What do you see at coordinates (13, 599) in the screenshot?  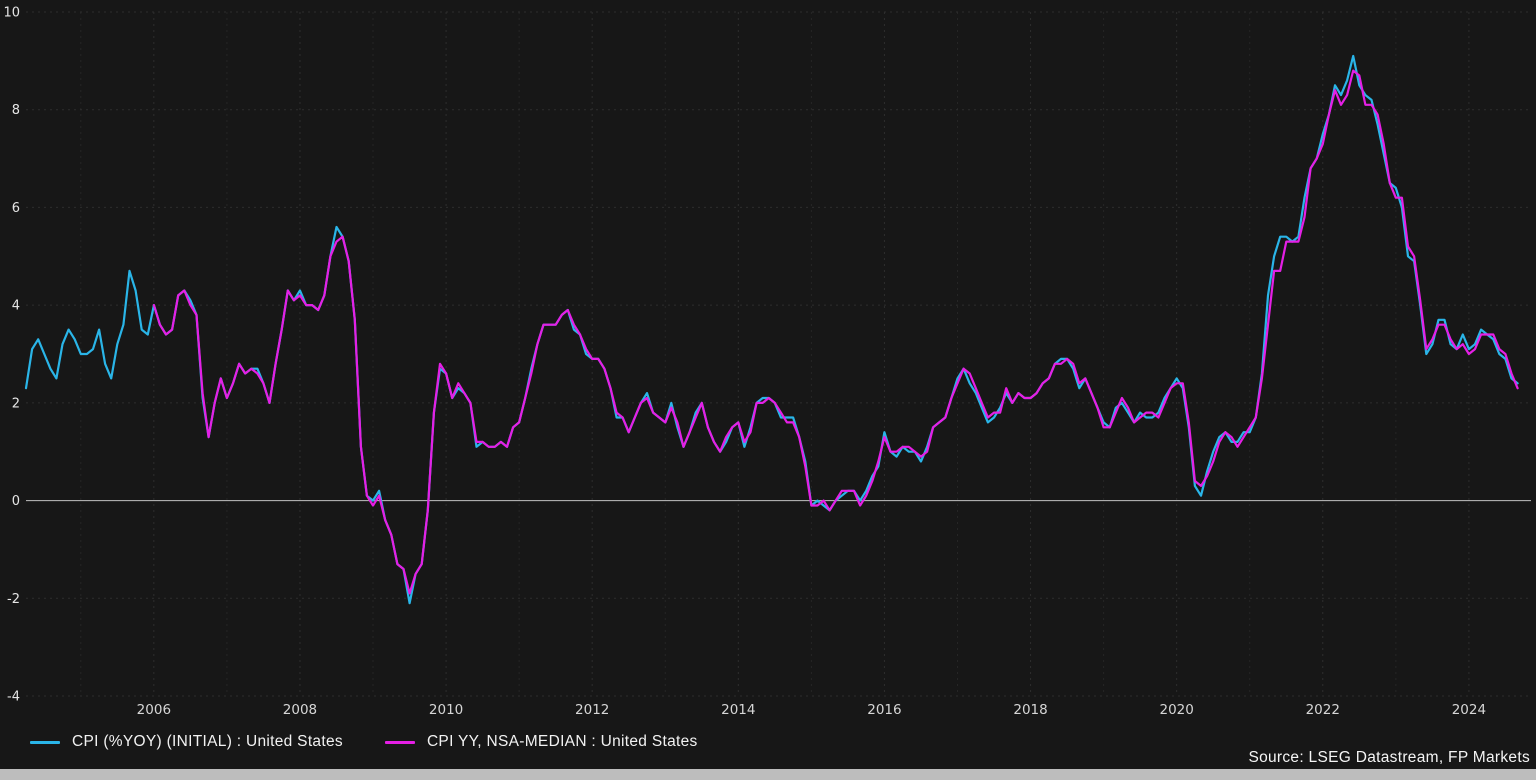 I see `svg-text: -2` at bounding box center [13, 599].